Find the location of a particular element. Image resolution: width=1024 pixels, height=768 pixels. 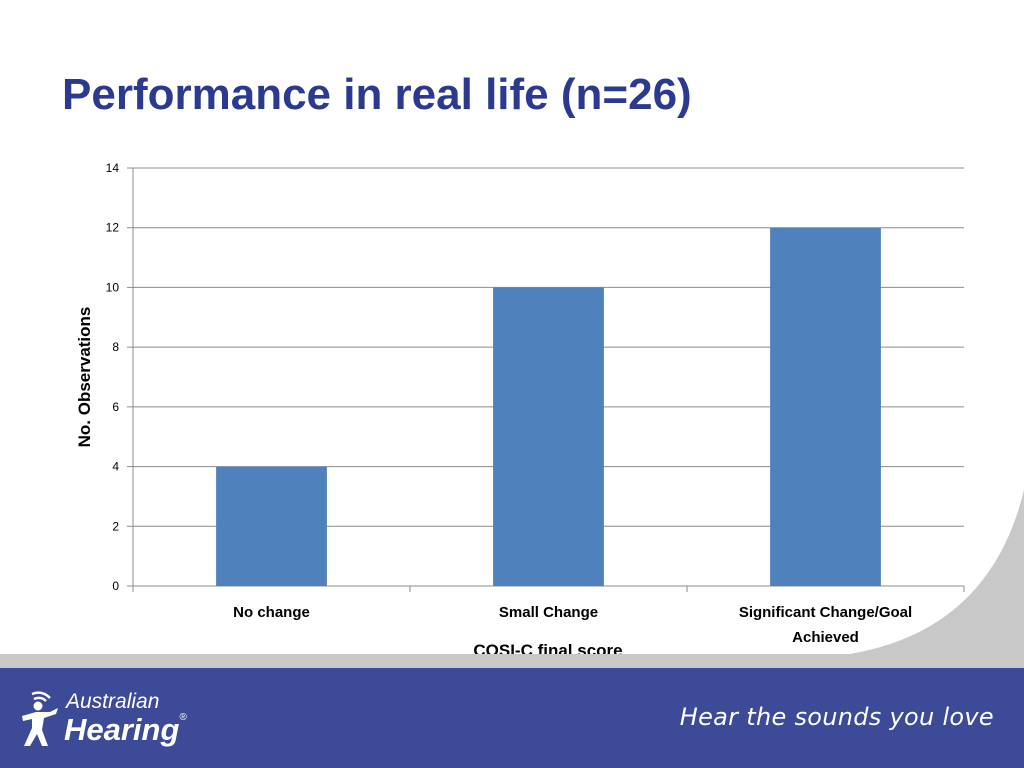

y-tick-labels: 0 2 4 6 8 10 12 14 is located at coordinates (113, 377).